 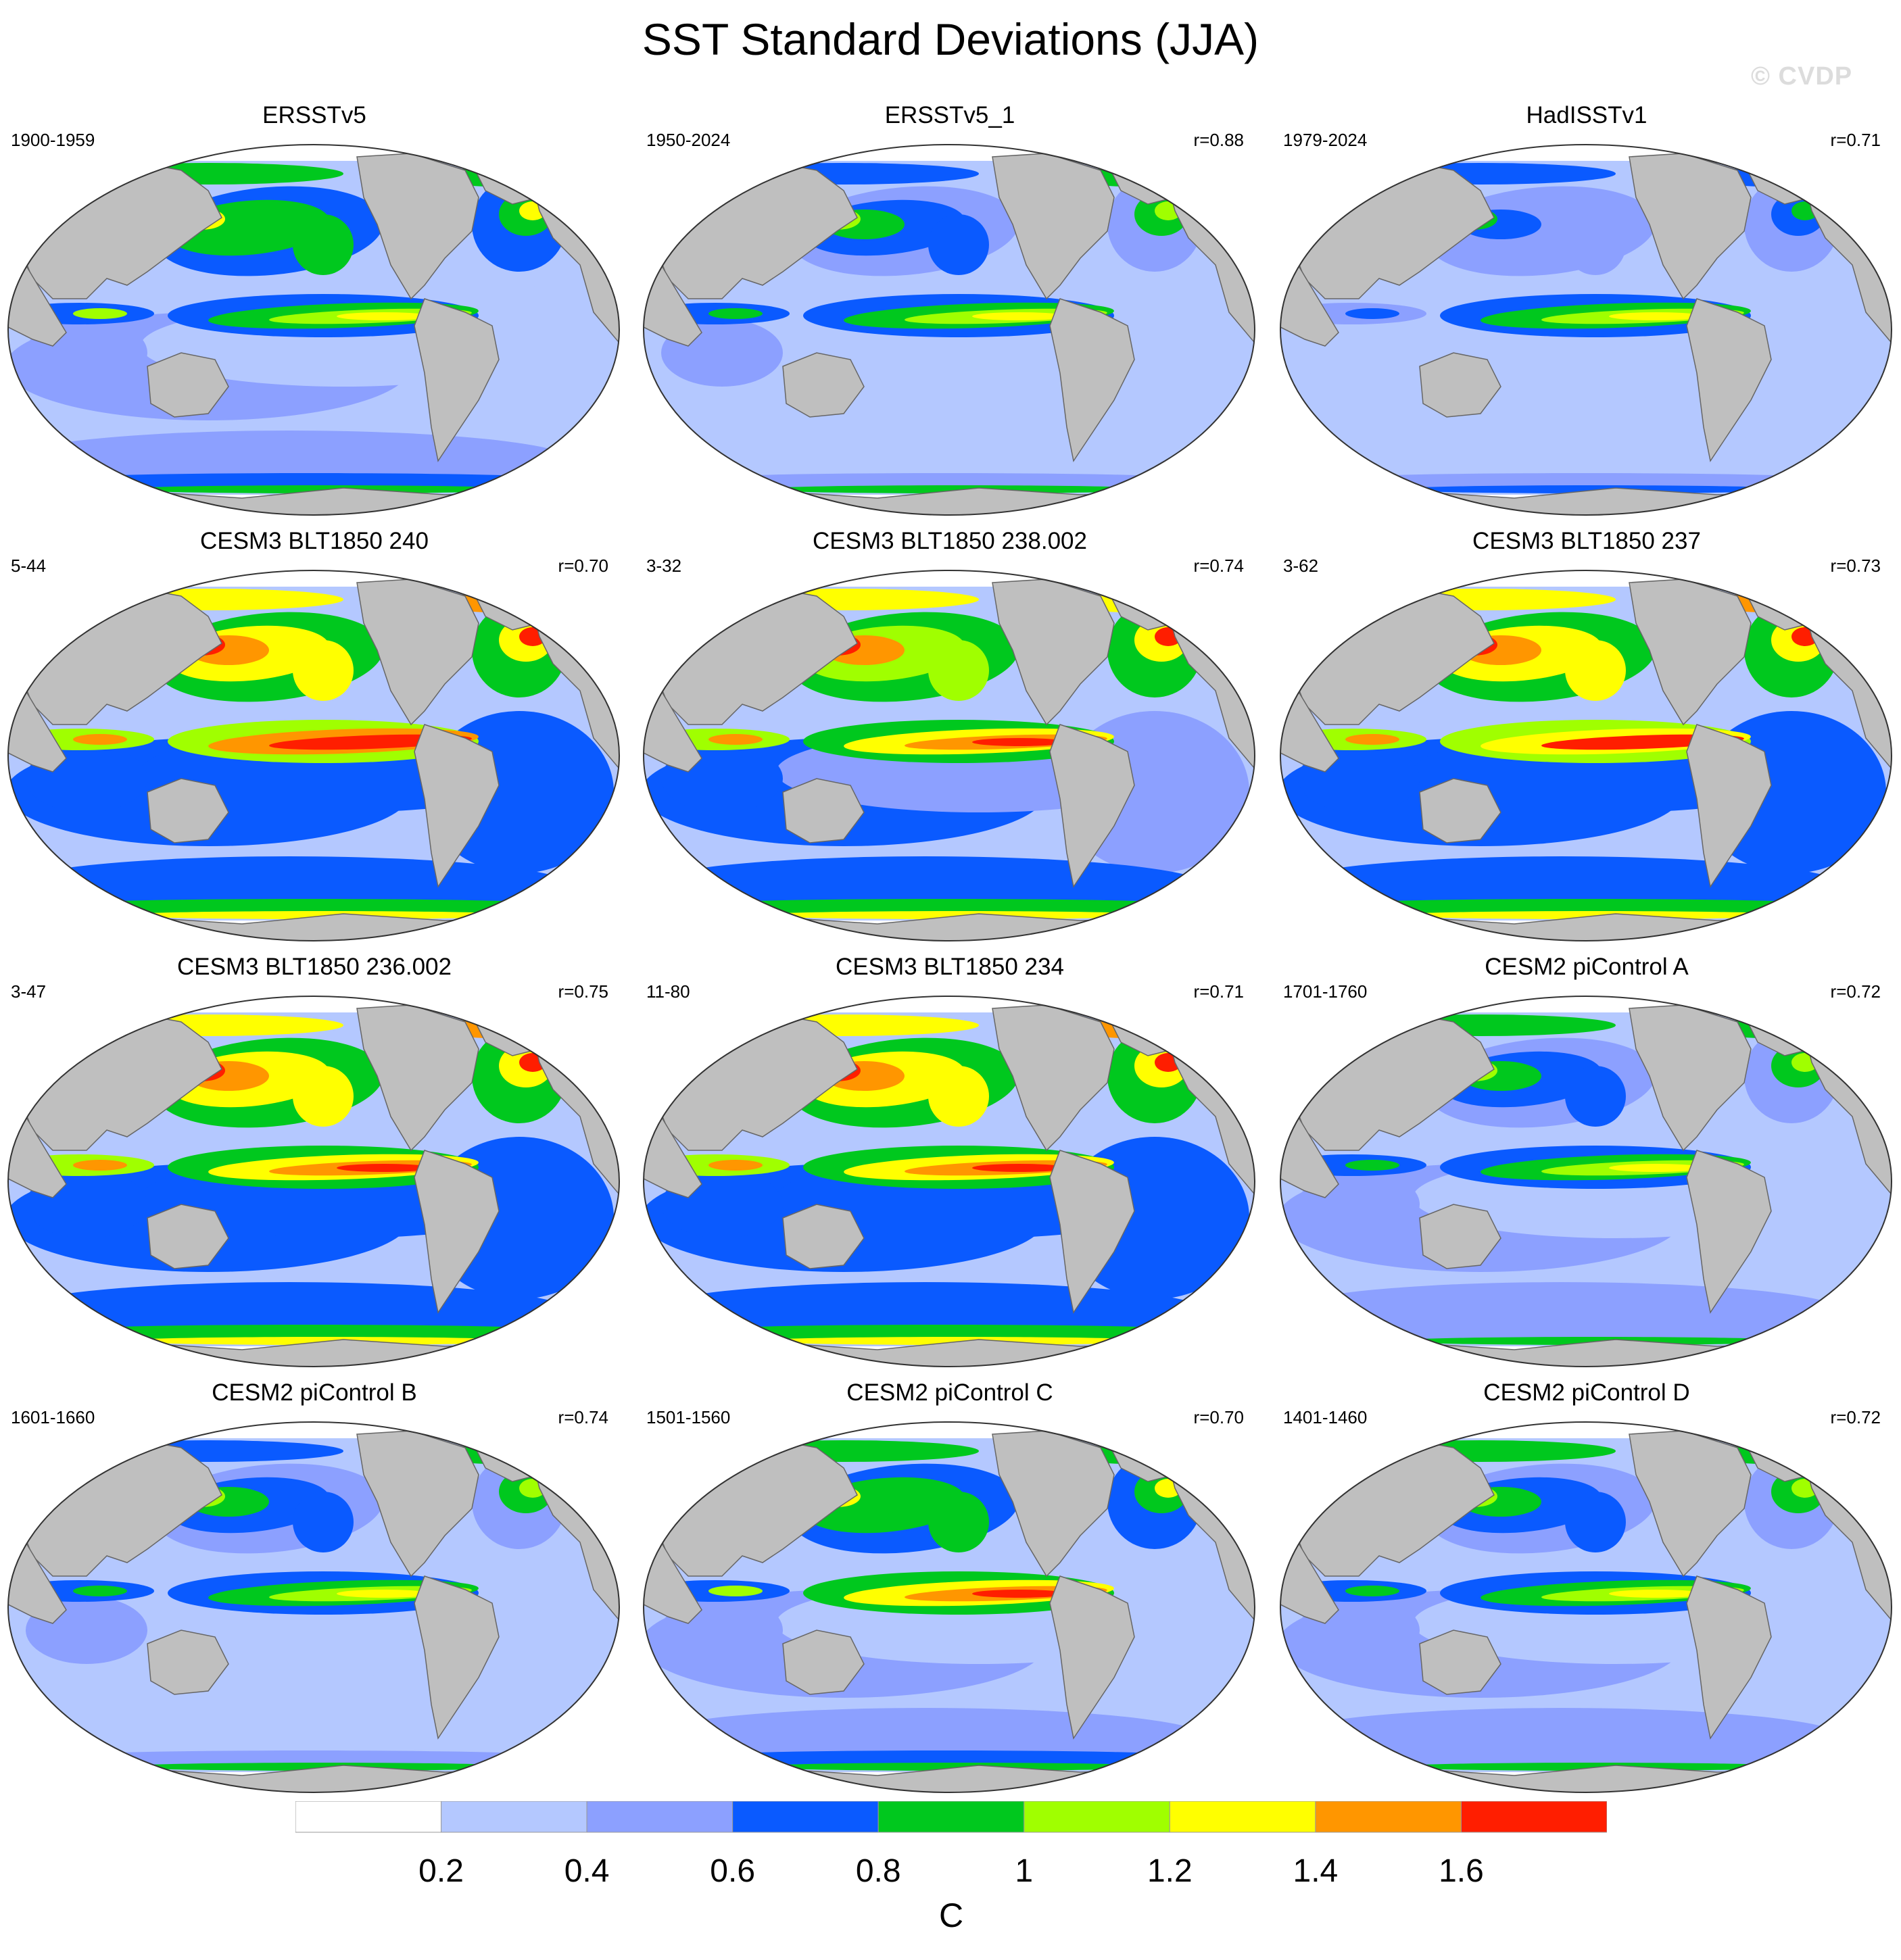 I want to click on panel-period: 3-32, so click(x=664, y=566).